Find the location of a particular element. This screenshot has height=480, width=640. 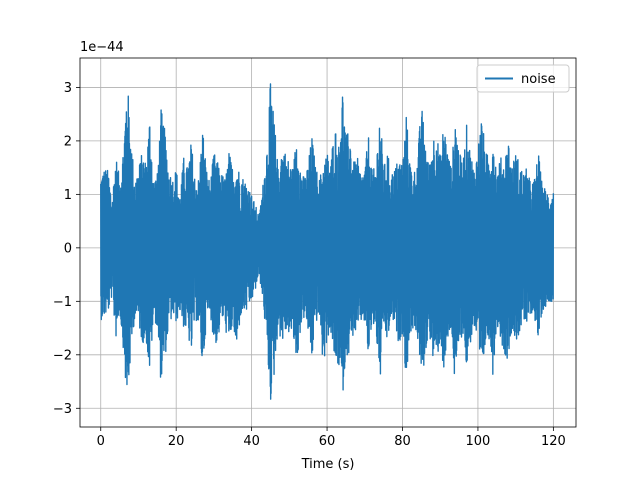

x-tick-label: 100 is located at coordinates (478, 441).